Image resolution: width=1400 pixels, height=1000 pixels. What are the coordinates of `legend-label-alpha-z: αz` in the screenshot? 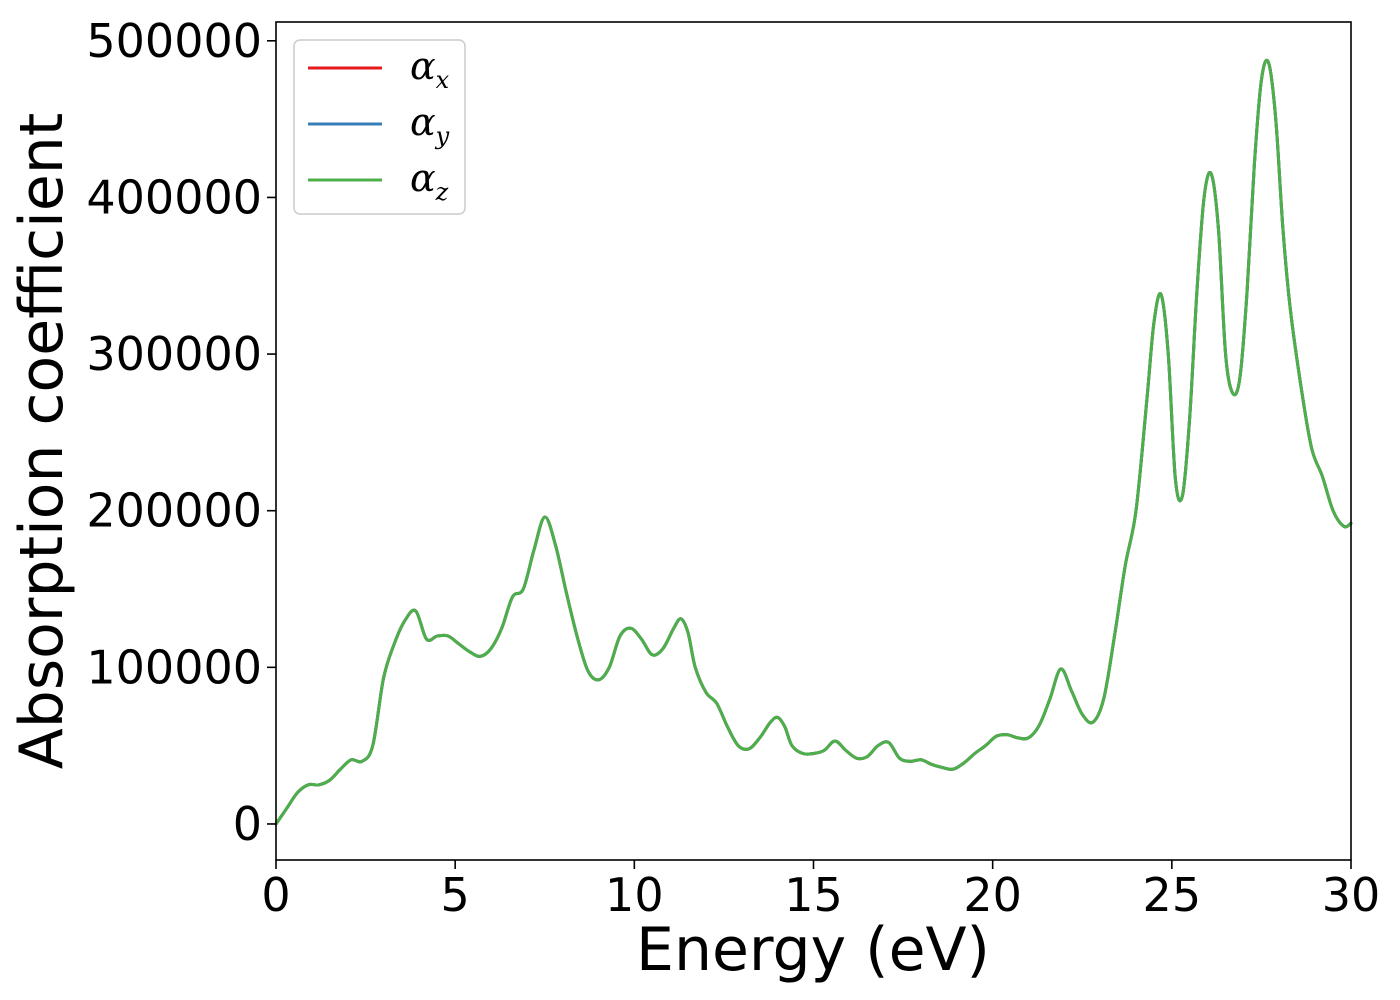 It's located at (429, 181).